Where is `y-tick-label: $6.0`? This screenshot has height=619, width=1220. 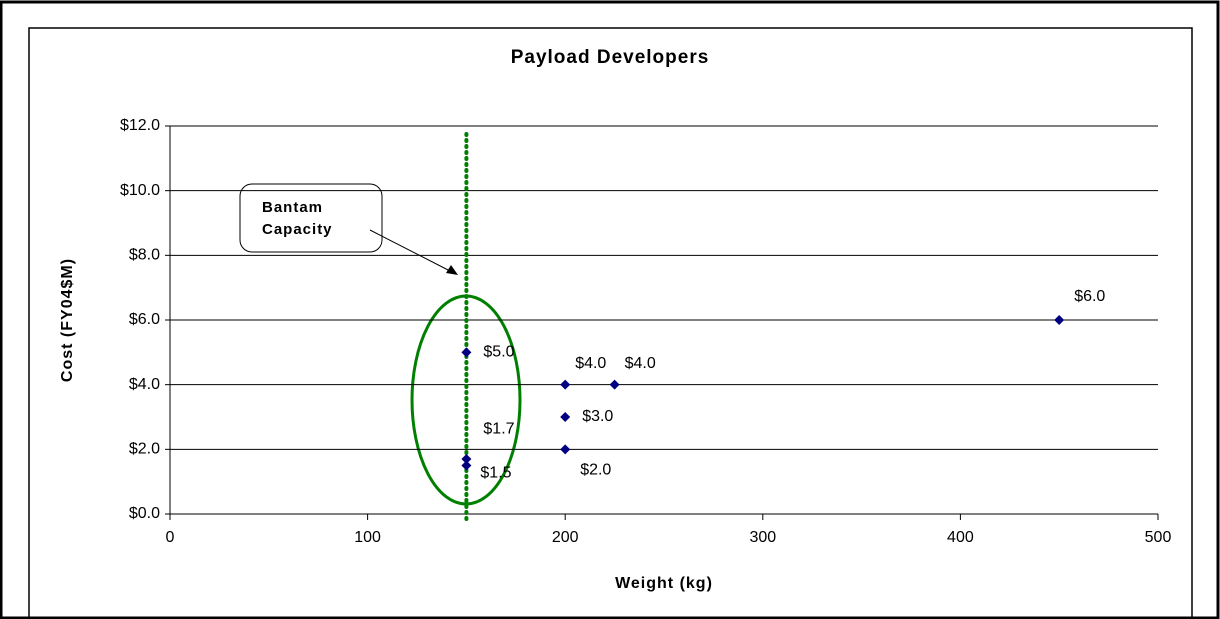
y-tick-label: $6.0 is located at coordinates (144, 319).